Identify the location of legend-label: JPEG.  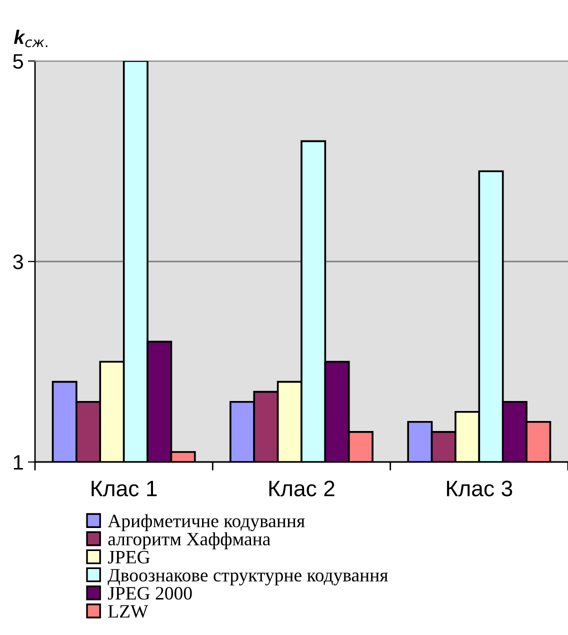
(129, 557).